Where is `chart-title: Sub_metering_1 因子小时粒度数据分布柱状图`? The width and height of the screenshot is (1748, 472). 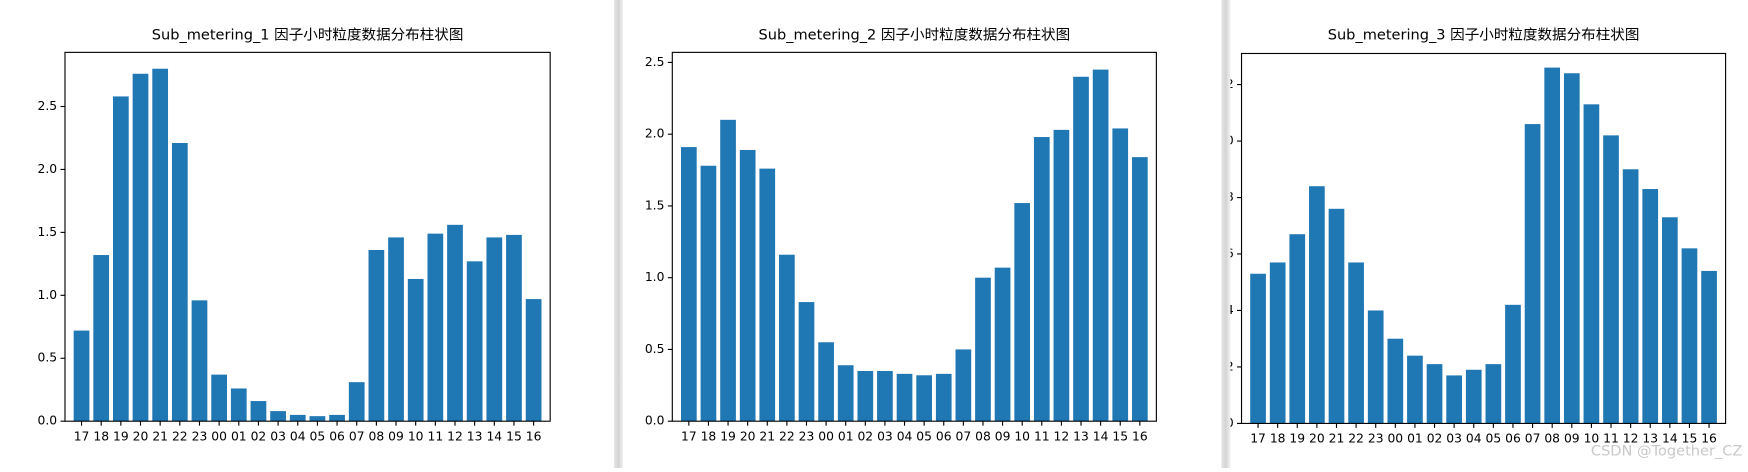
chart-title: Sub_metering_1 因子小时粒度数据分布柱状图 is located at coordinates (308, 35).